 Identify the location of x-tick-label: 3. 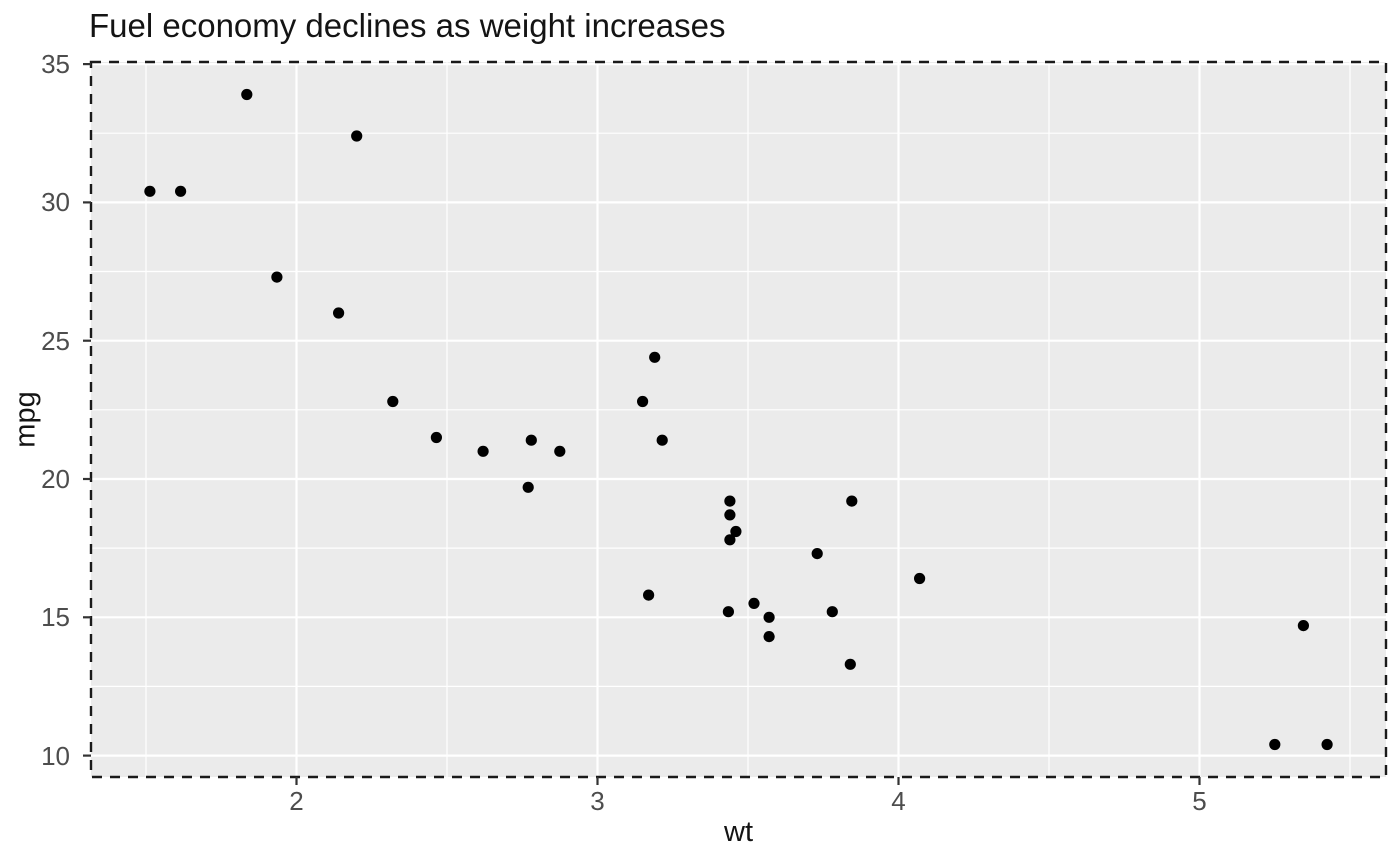
(597, 801).